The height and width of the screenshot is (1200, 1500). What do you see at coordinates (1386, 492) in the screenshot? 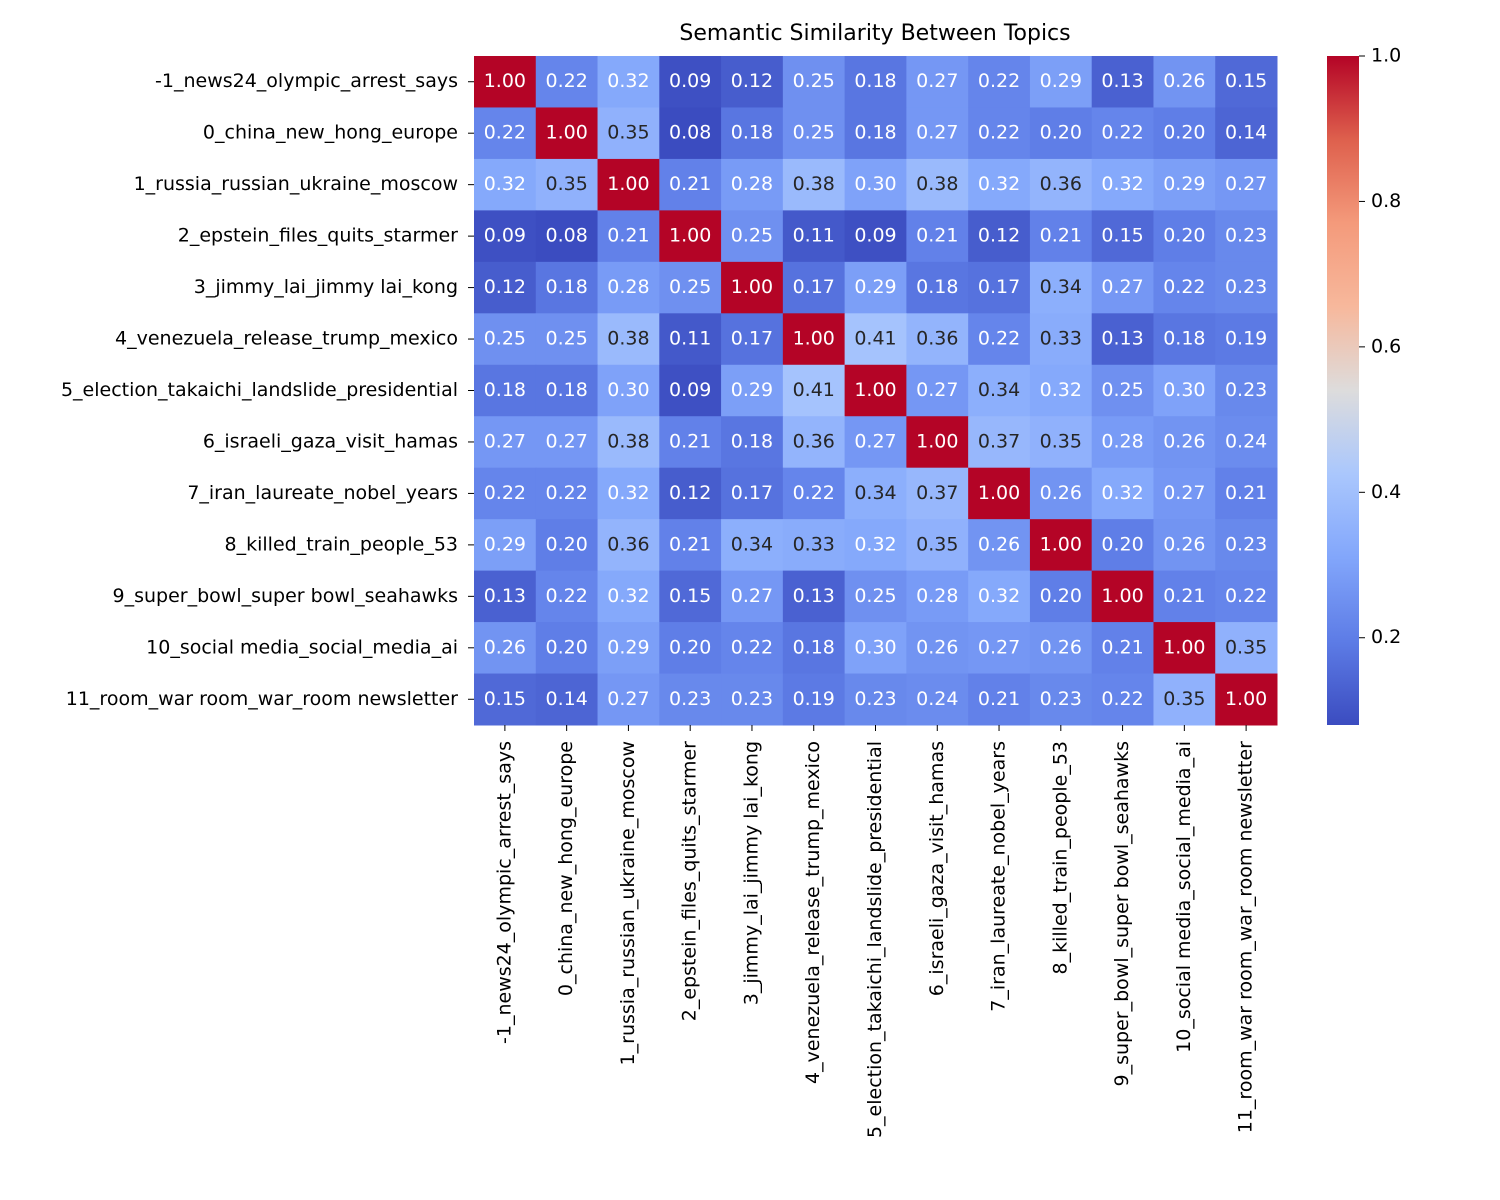
I see `colorbar-tick-label: 0.4` at bounding box center [1386, 492].